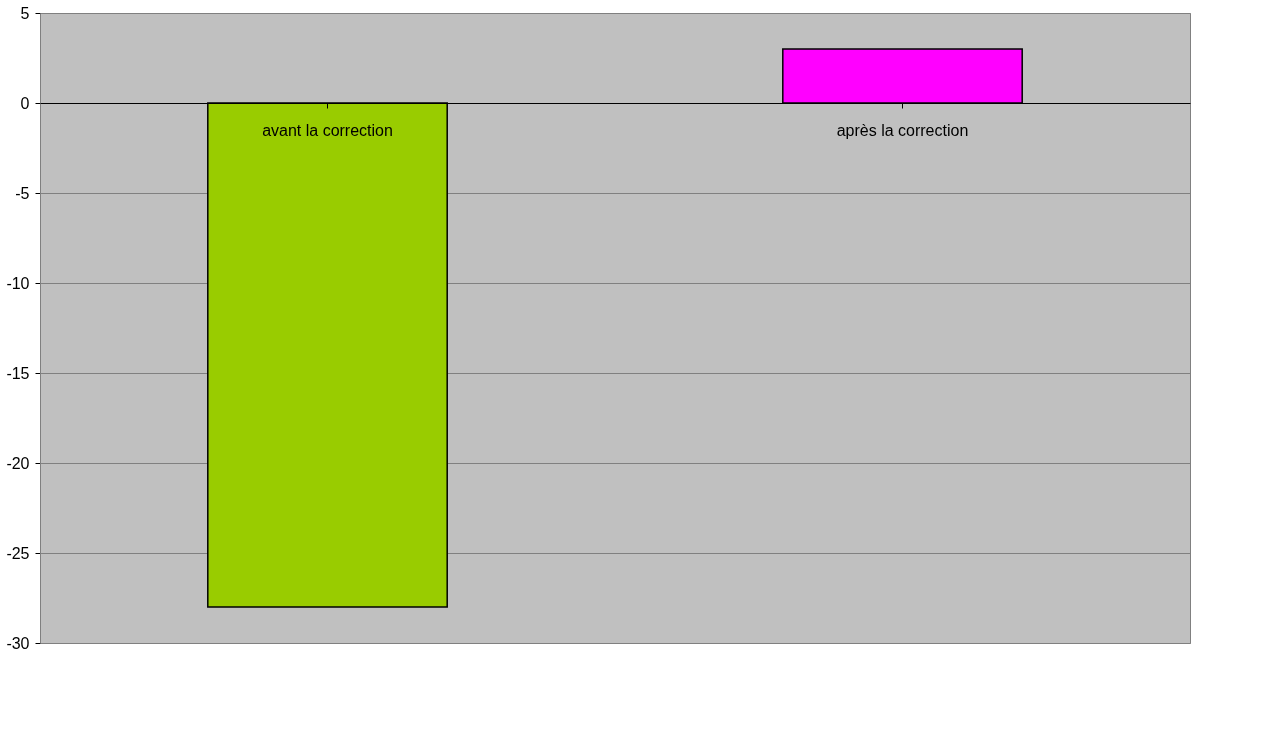  Describe the element at coordinates (18, 463) in the screenshot. I see `y-tick-label: -20` at that location.